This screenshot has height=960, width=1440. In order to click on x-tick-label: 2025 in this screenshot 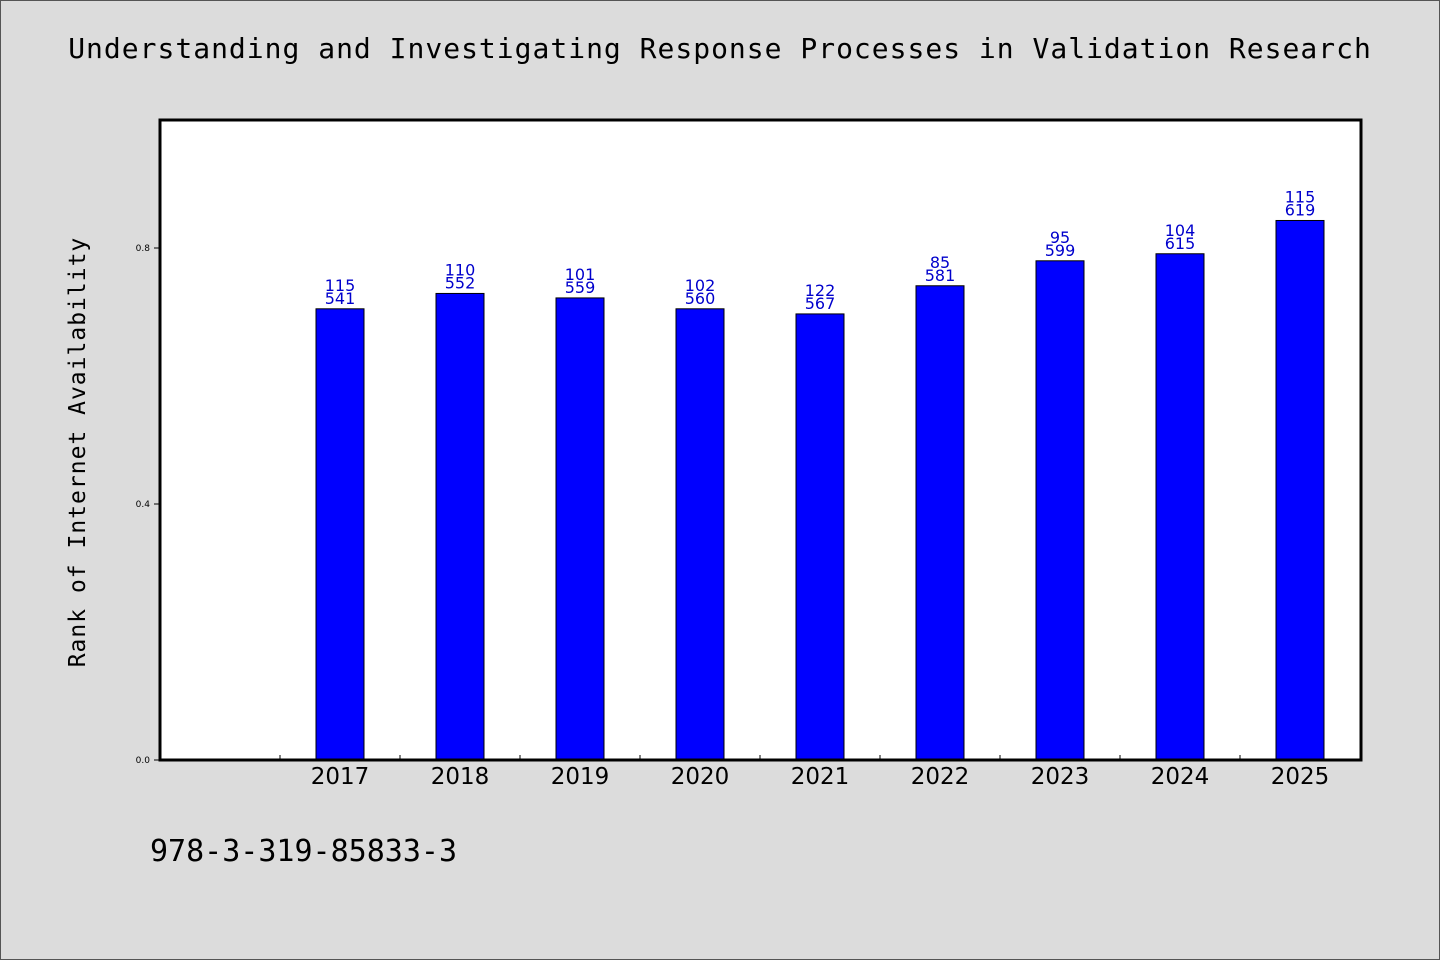, I will do `click(1300, 777)`.